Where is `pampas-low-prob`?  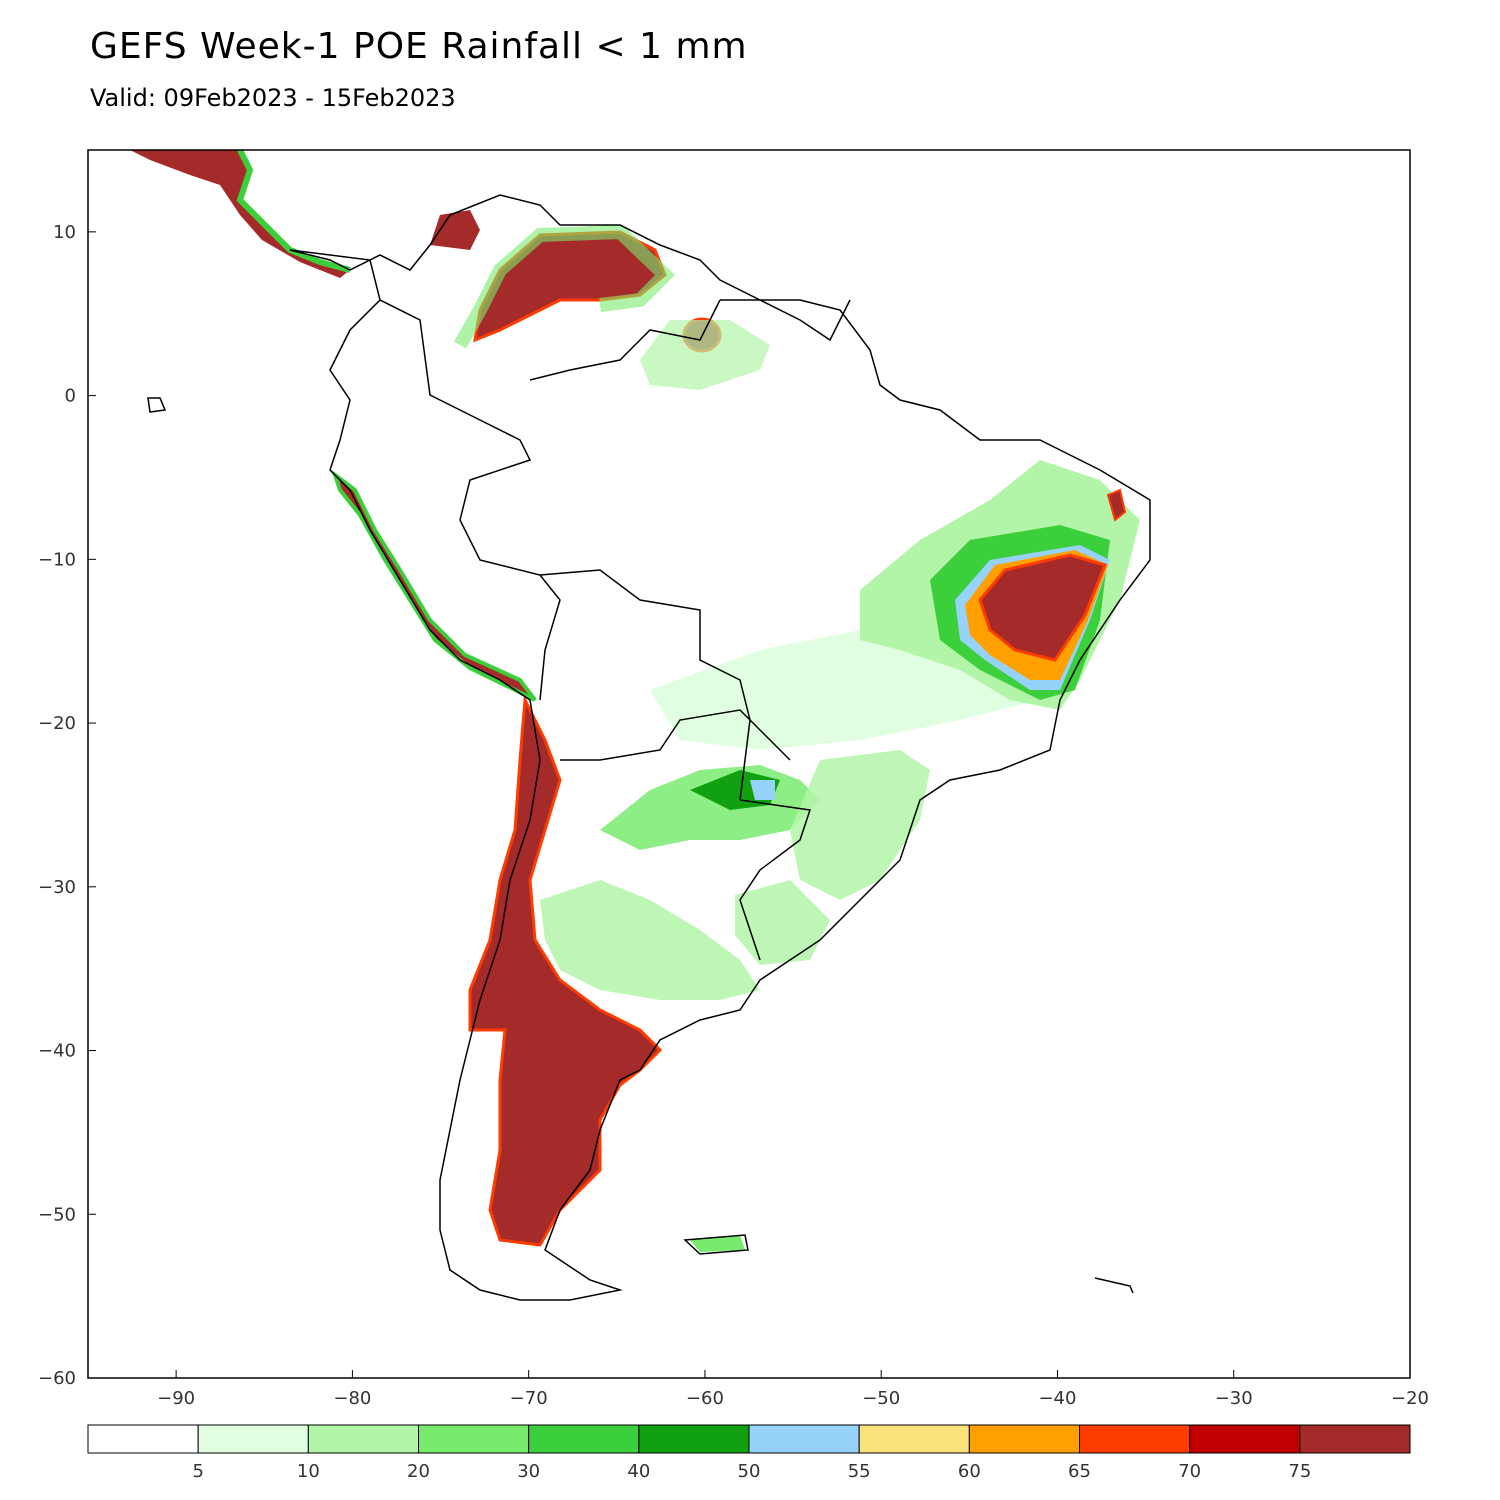
pampas-low-prob is located at coordinates (650, 940).